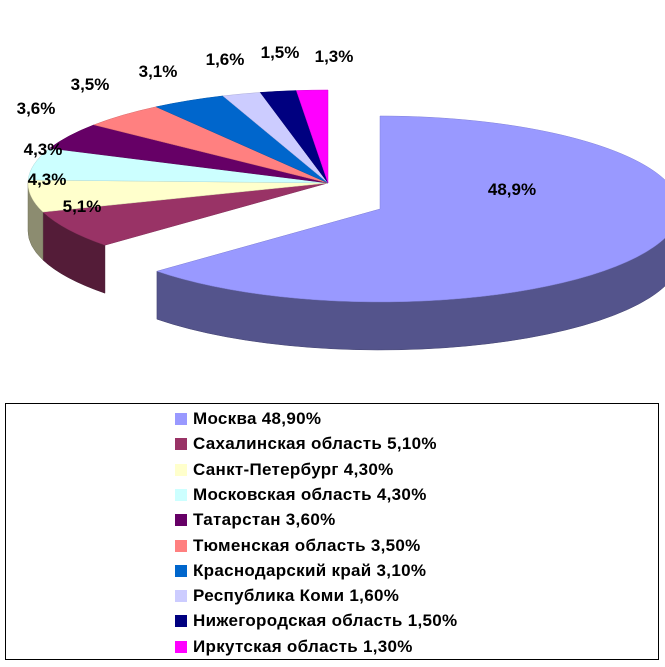 The height and width of the screenshot is (667, 665). I want to click on legend-item: Татарстан 3,60%, so click(255, 520).